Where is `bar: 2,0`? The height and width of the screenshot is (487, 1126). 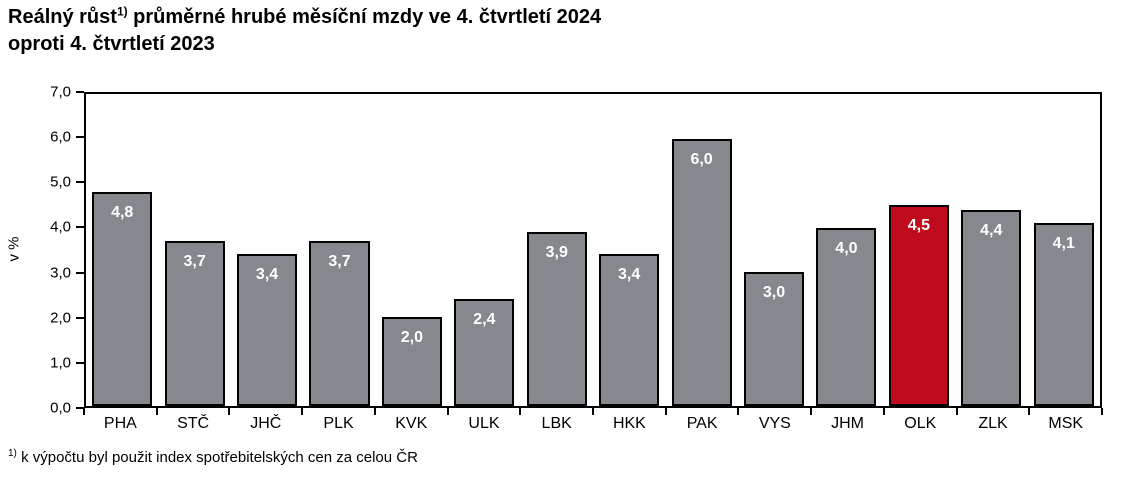
bar: 2,0 is located at coordinates (411, 361).